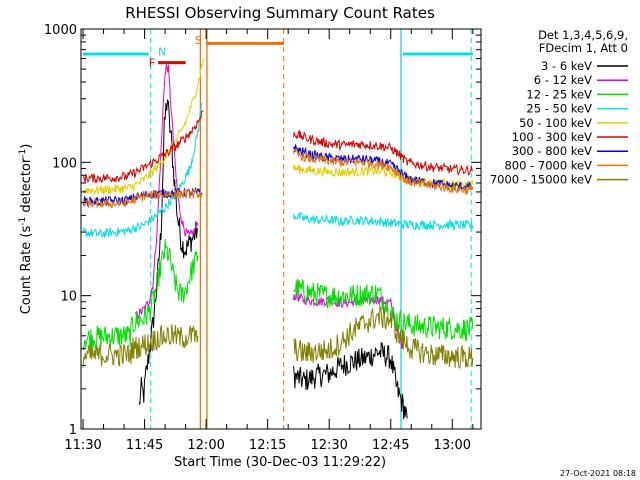 This screenshot has height=480, width=640. Describe the element at coordinates (280, 13) in the screenshot. I see `chart-title: RHESSI Observing Summary Count Rates` at that location.